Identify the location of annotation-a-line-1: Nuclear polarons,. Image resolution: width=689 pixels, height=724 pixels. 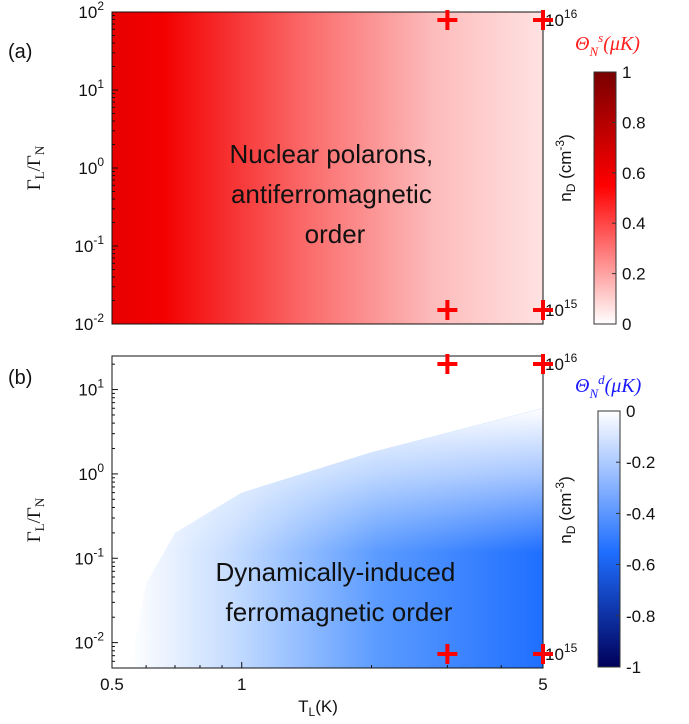
(331, 154).